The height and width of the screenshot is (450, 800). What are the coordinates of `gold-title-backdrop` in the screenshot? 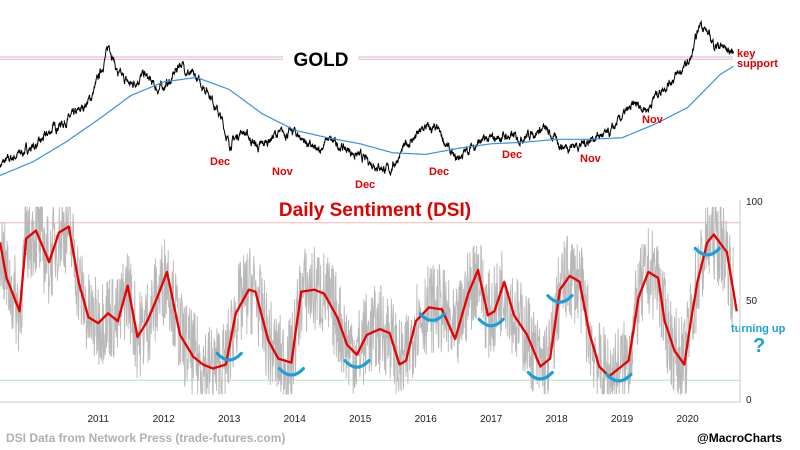 It's located at (320, 59).